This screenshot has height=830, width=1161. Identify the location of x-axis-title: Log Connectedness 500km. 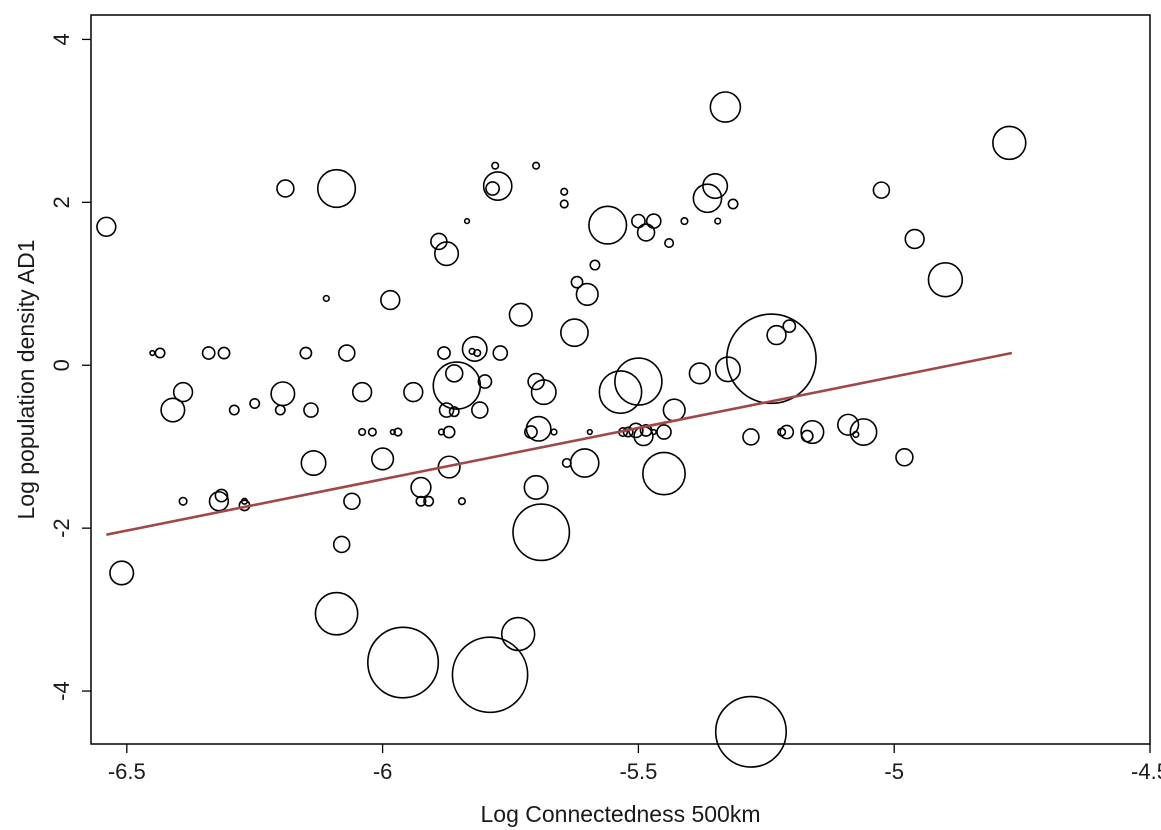
(620, 814).